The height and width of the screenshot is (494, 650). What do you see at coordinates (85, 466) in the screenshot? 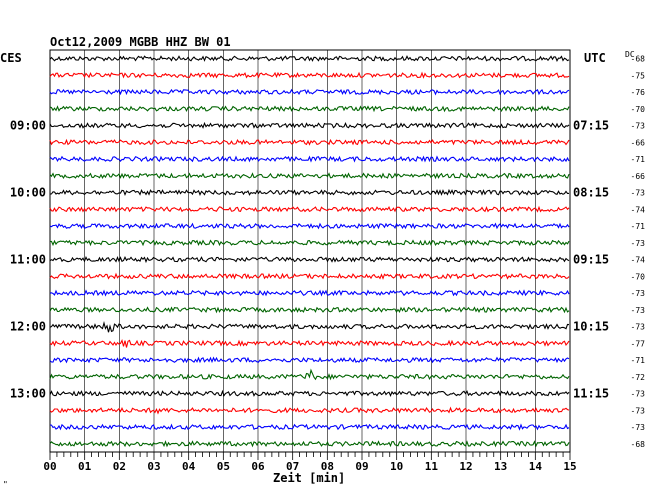
I see `x-tick-label: 01` at bounding box center [85, 466].